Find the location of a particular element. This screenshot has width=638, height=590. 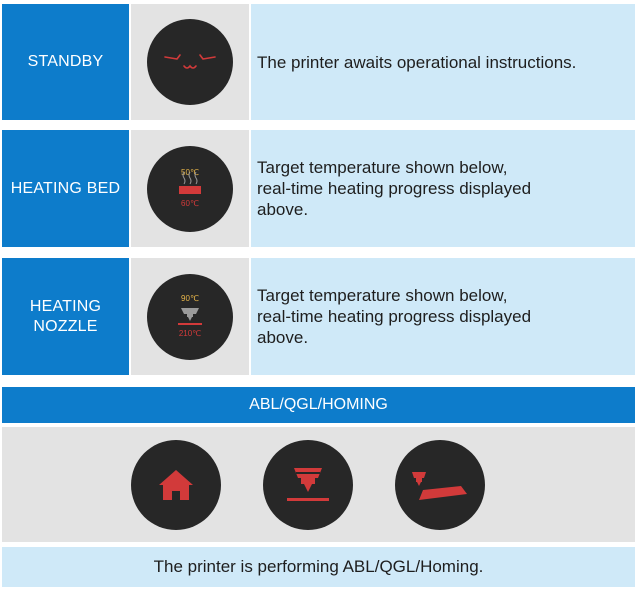

heating-bed-icon-cell: 50℃ 60℃ is located at coordinates (190, 188).